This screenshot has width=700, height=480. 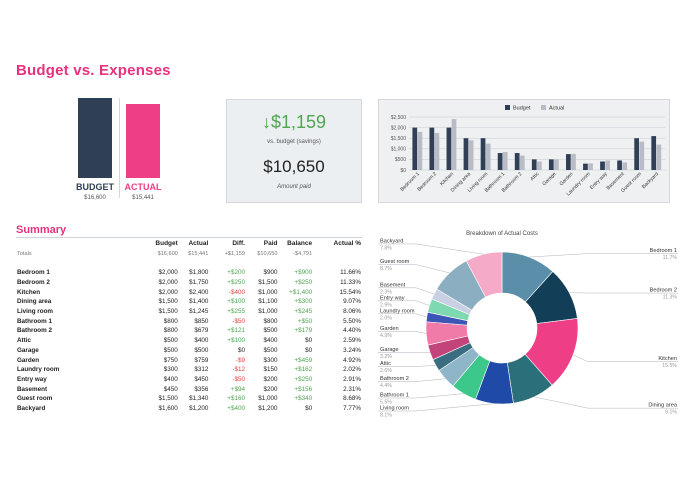 What do you see at coordinates (669, 366) in the screenshot?
I see `donut-pct-2: 15.5%` at bounding box center [669, 366].